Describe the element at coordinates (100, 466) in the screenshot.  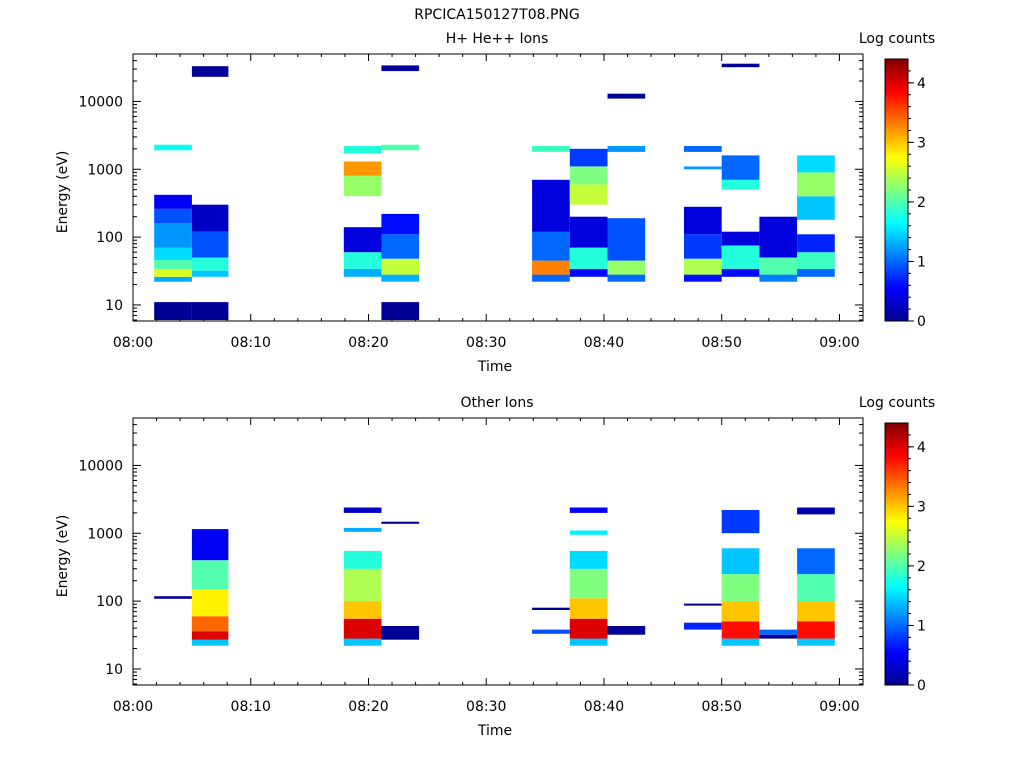
I see `y-tick-label: 10000` at that location.